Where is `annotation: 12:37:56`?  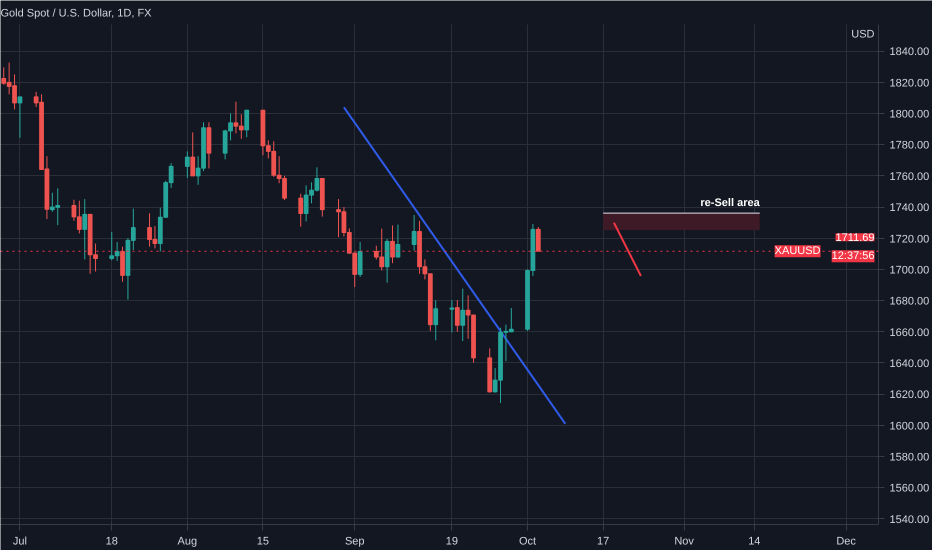
annotation: 12:37:56 is located at coordinates (853, 256).